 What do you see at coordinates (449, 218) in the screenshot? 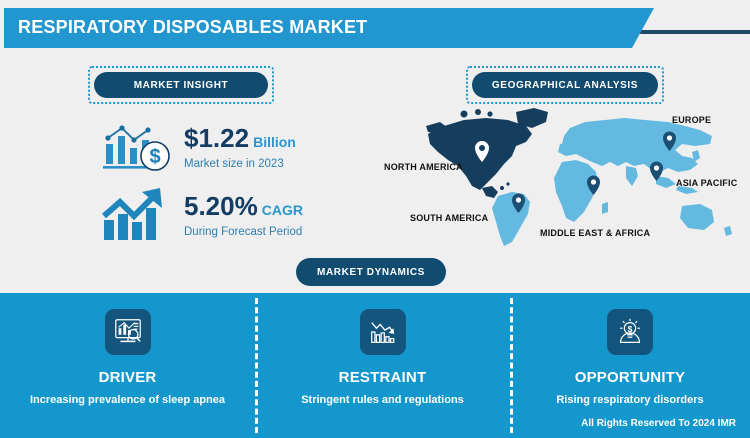
I see `region-label-south-america: SOUTH AMERICA` at bounding box center [449, 218].